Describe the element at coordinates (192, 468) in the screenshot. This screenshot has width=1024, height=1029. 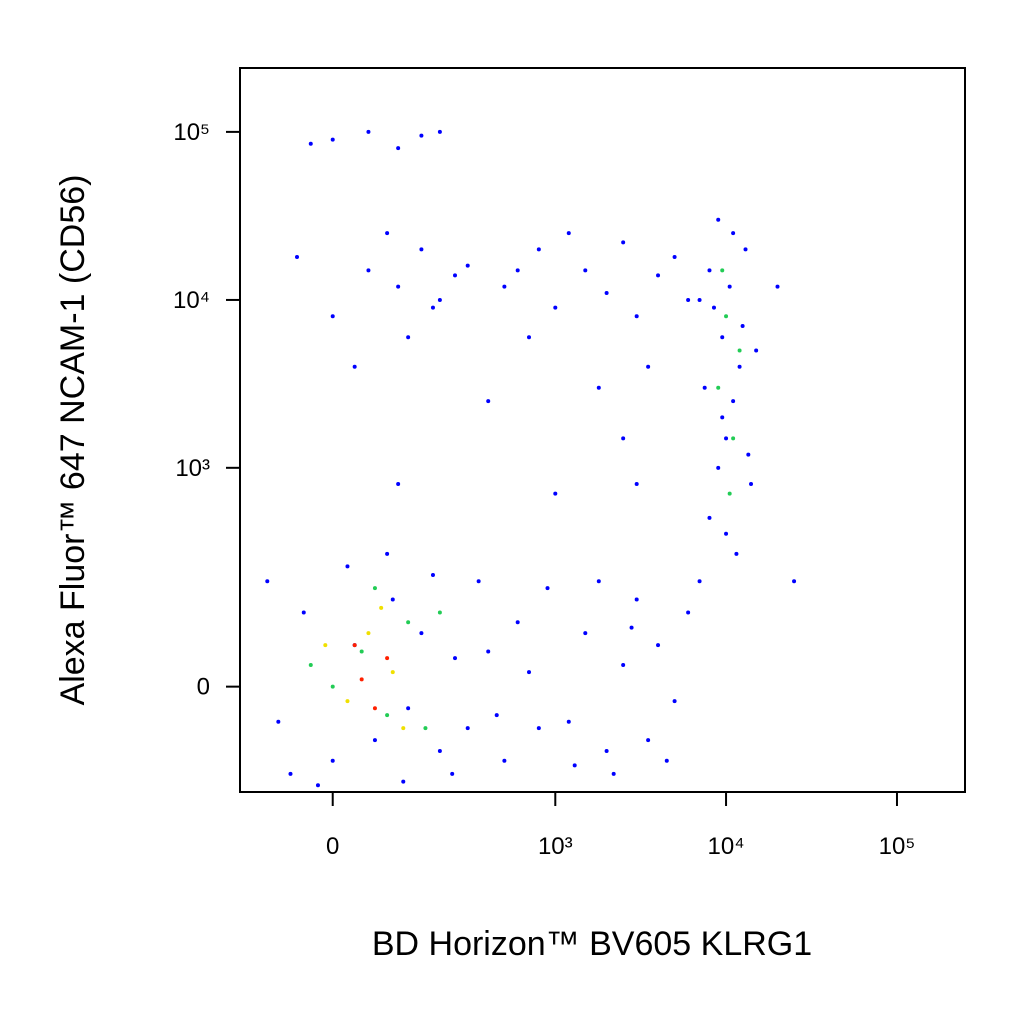
I see `y-tick-label: 10³` at that location.